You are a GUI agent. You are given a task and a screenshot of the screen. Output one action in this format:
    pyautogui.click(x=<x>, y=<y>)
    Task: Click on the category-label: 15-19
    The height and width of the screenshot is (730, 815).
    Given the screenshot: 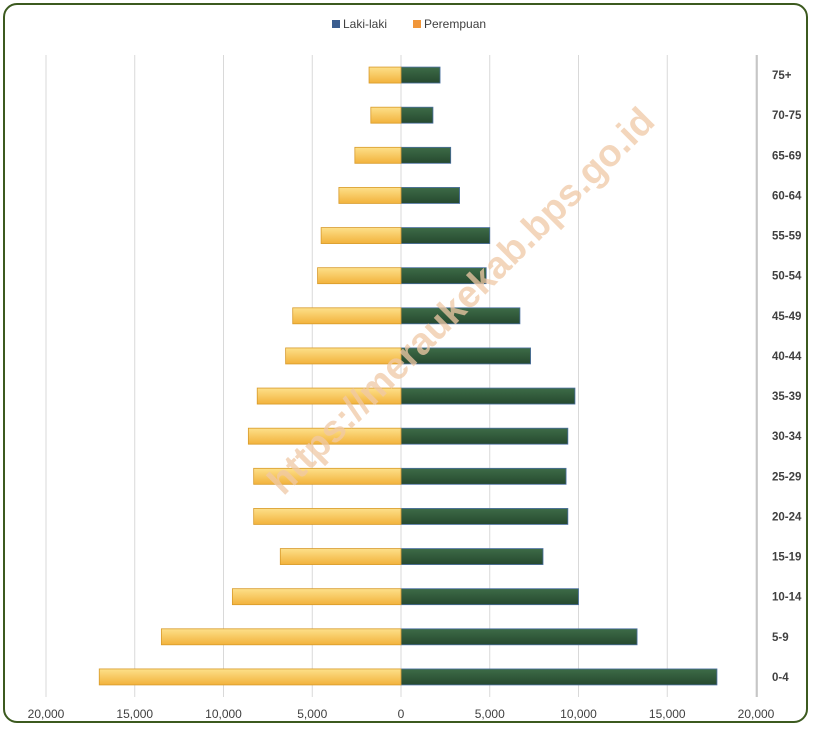 What is the action you would take?
    pyautogui.click(x=786, y=558)
    